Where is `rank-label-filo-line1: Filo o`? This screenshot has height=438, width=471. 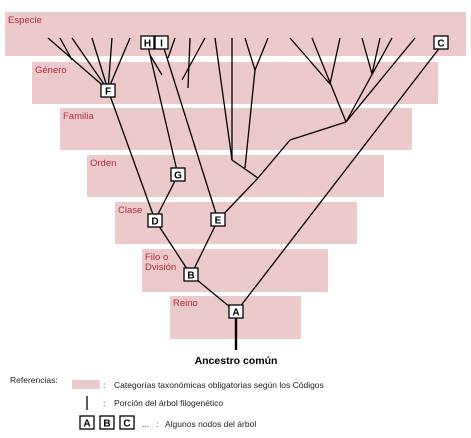
rank-label-filo-line1: Filo o is located at coordinates (156, 257).